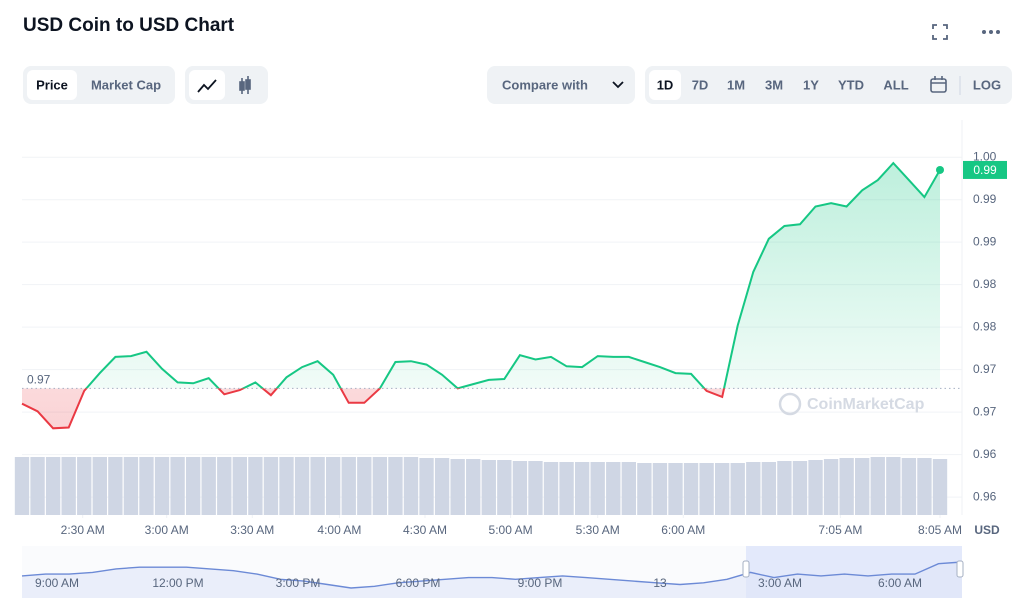  I want to click on navigator-label: 6:00 AM, so click(900, 583).